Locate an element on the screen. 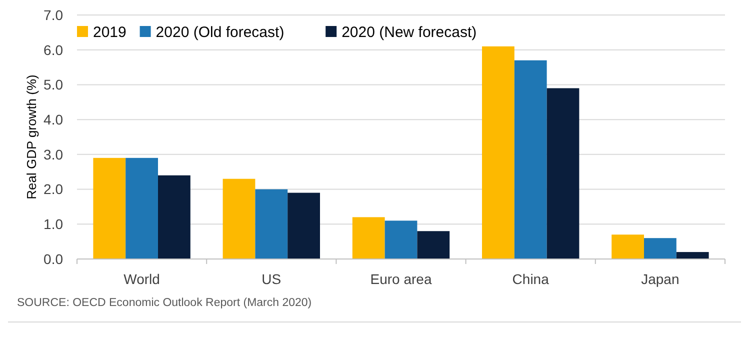  legend-label: 2020 (New forecast) is located at coordinates (409, 32).